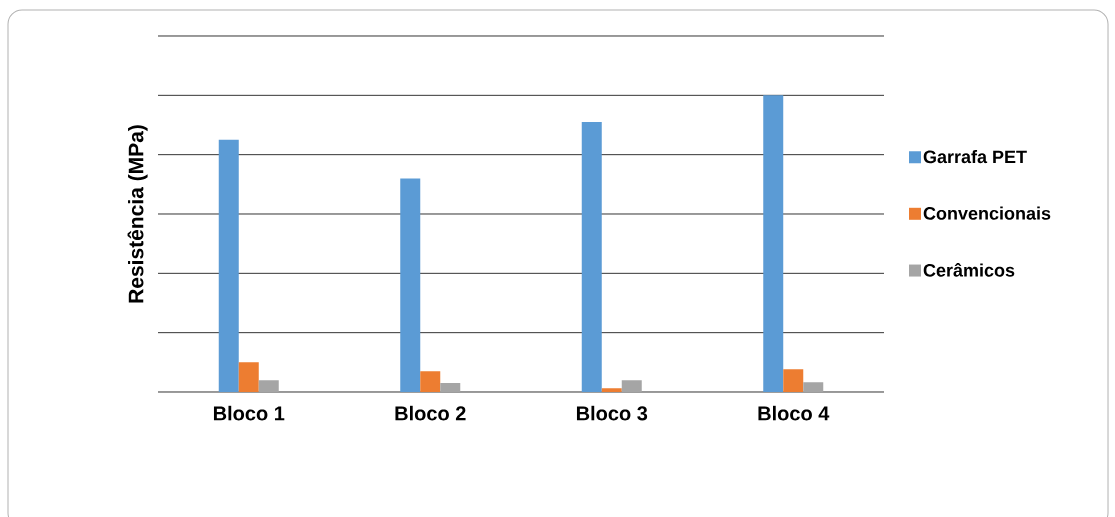 The image size is (1115, 517). What do you see at coordinates (612, 413) in the screenshot?
I see `x-tick-label: Bloco 3` at bounding box center [612, 413].